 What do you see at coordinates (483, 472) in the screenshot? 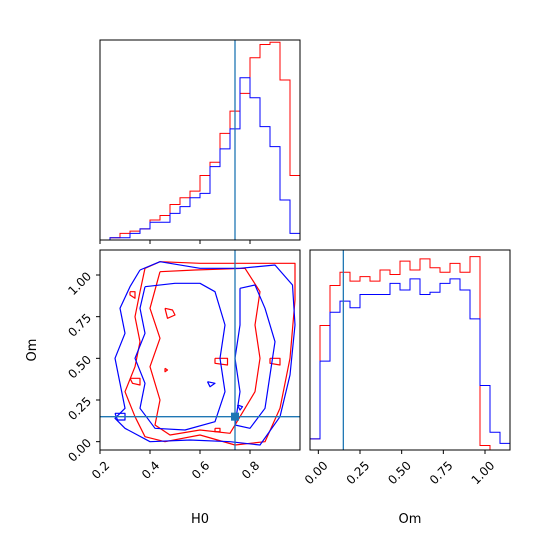
I see `om-x-tick-label: 1.00` at bounding box center [483, 472].